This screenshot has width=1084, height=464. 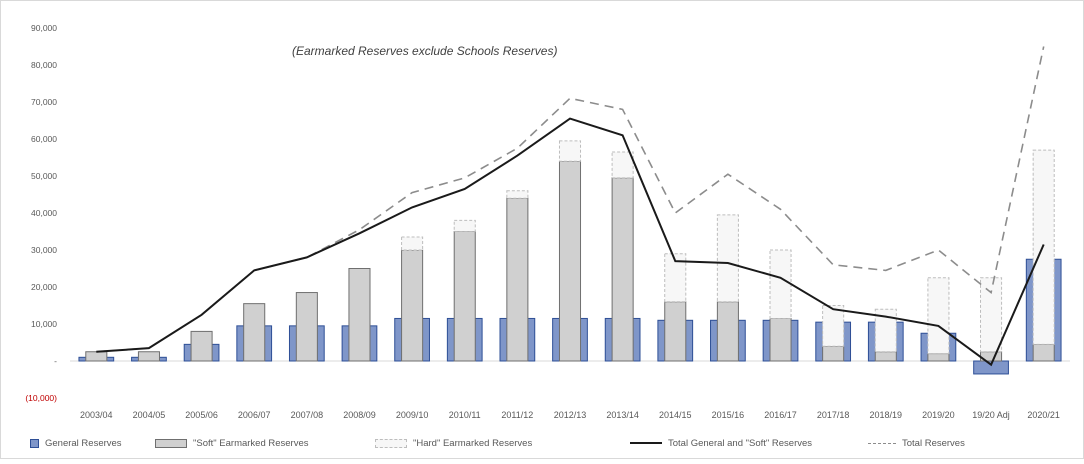 What do you see at coordinates (201, 415) in the screenshot?
I see `x-tick-label: 2005/06` at bounding box center [201, 415].